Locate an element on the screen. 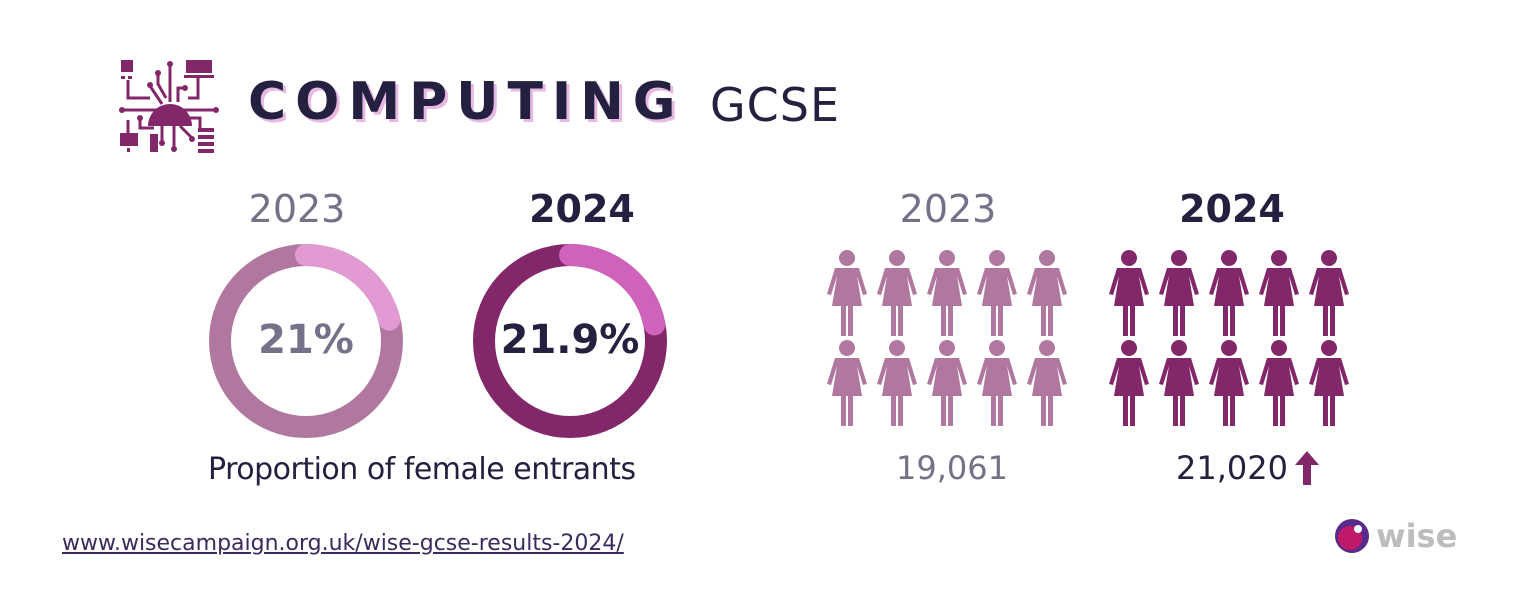 This screenshot has height=614, width=1536. proportion-caption: Proportion of female entrants is located at coordinates (422, 469).